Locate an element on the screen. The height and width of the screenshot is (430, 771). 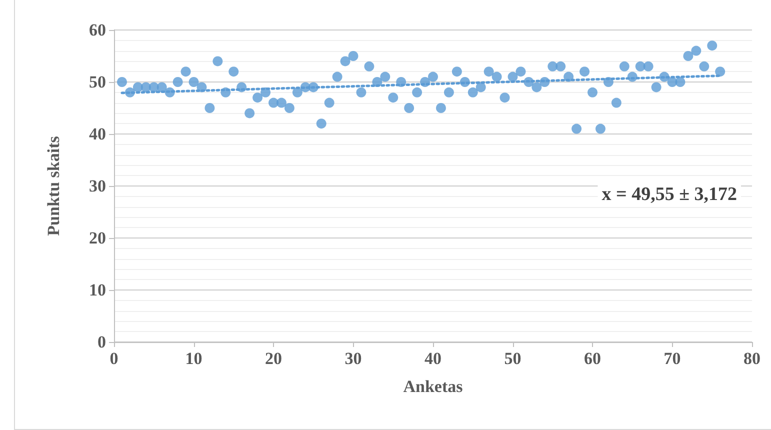
y-tick-label: 50 is located at coordinates (97, 82).